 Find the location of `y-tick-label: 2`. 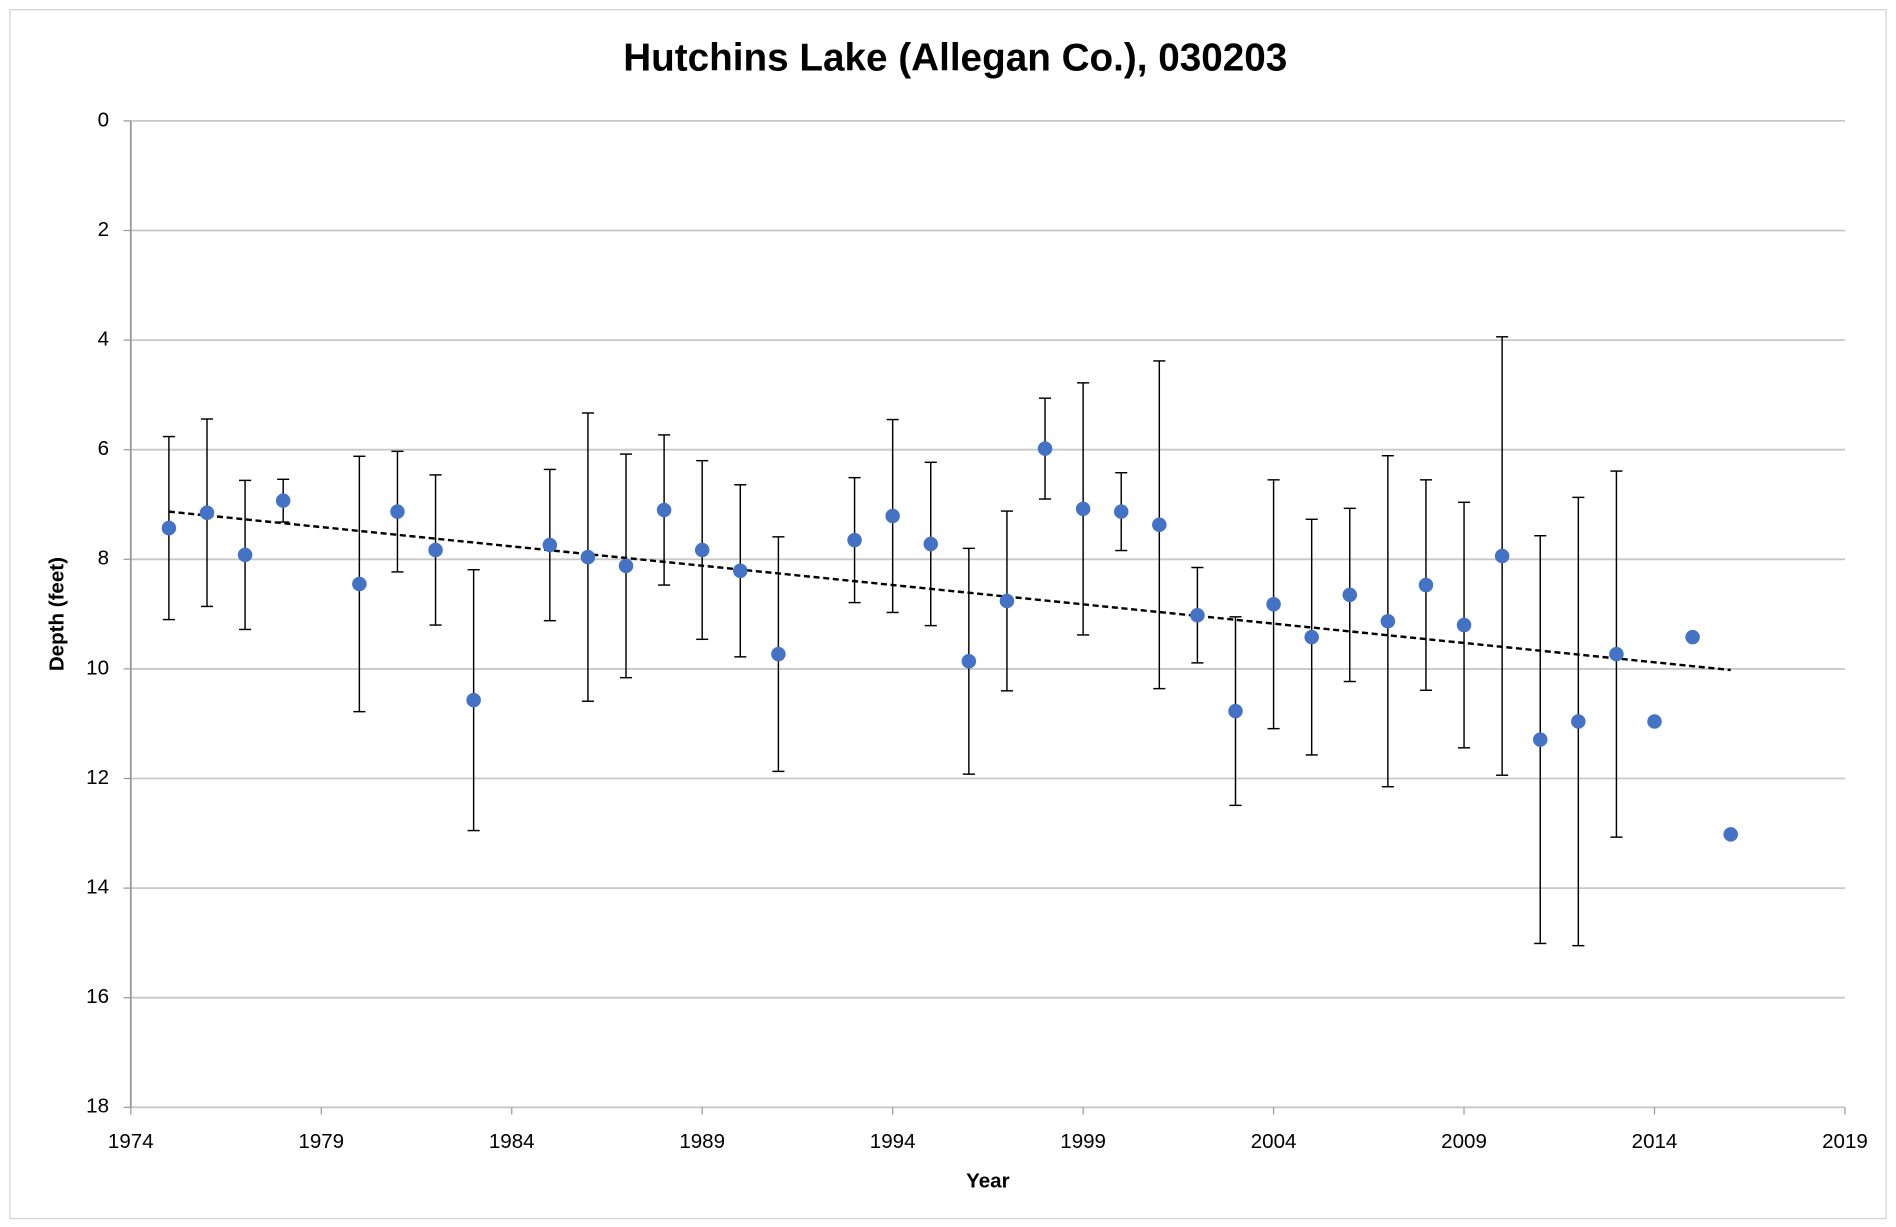

y-tick-label: 2 is located at coordinates (103, 229).